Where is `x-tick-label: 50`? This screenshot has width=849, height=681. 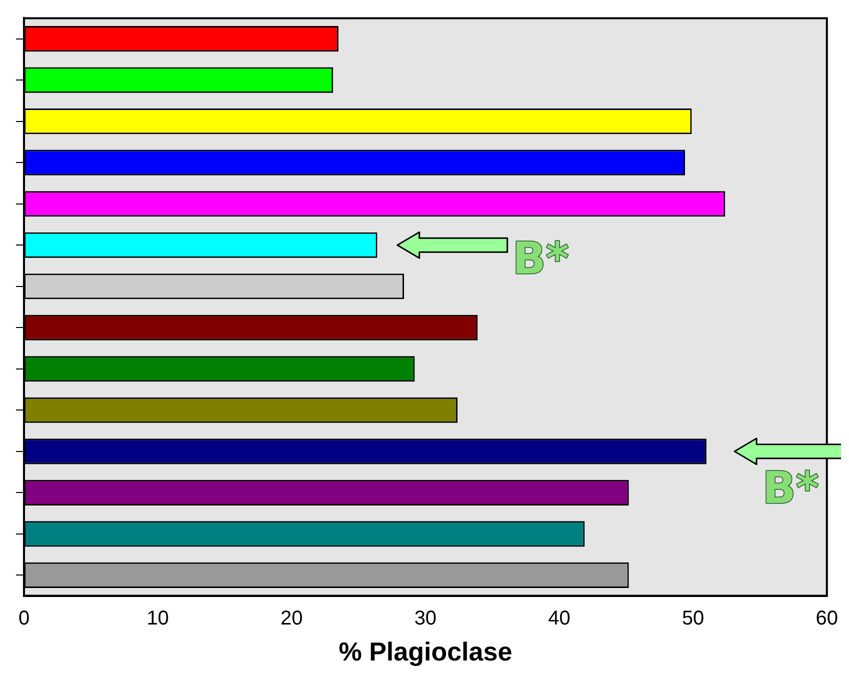
x-tick-label: 50 is located at coordinates (693, 618).